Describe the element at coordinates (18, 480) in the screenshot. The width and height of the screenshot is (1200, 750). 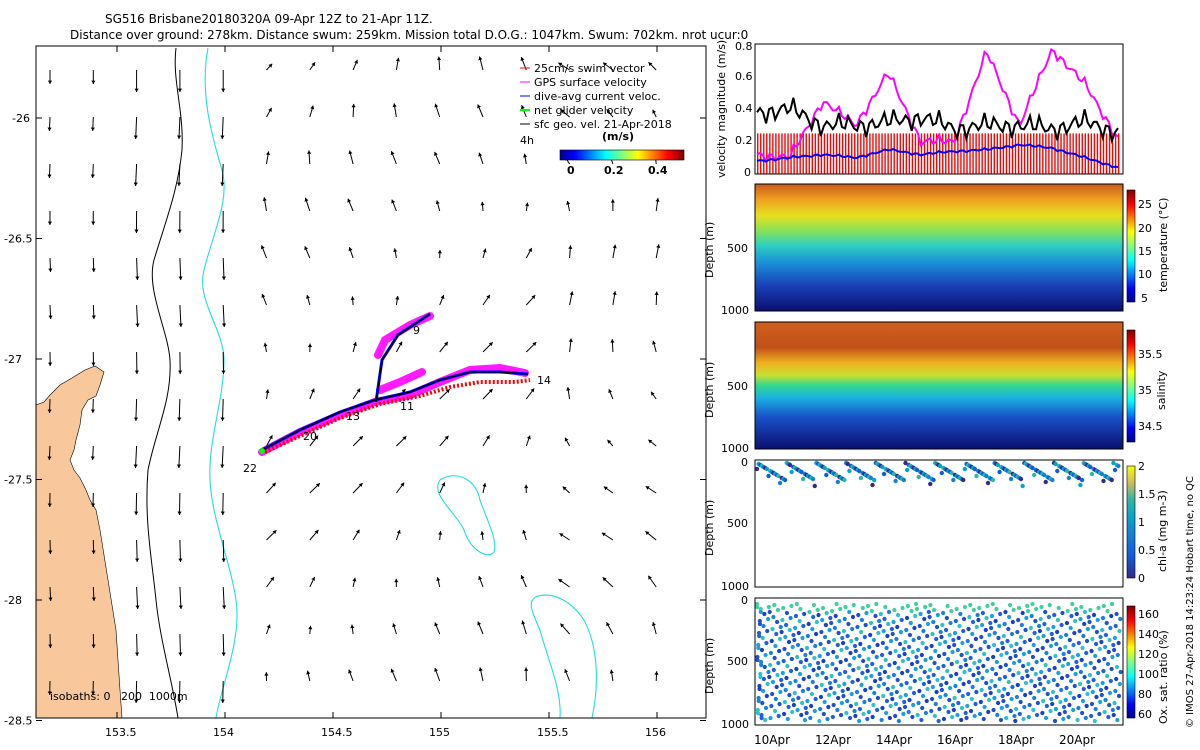
I see `map-y-tick: -27.5` at that location.